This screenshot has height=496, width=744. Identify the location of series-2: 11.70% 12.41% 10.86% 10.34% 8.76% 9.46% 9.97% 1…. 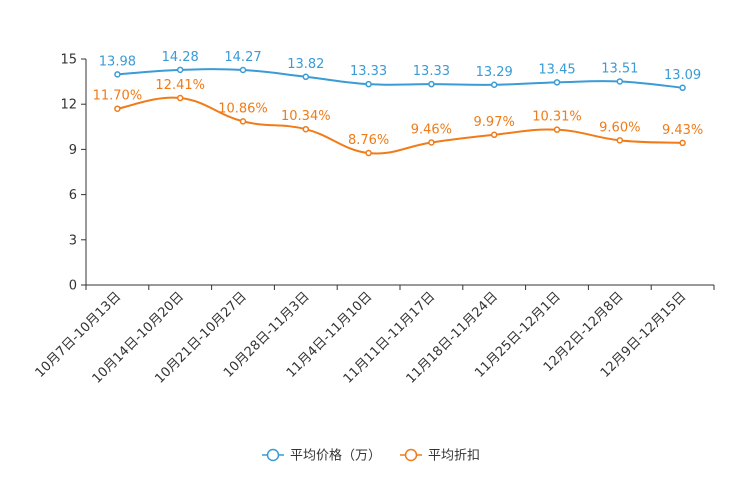
(398, 117).